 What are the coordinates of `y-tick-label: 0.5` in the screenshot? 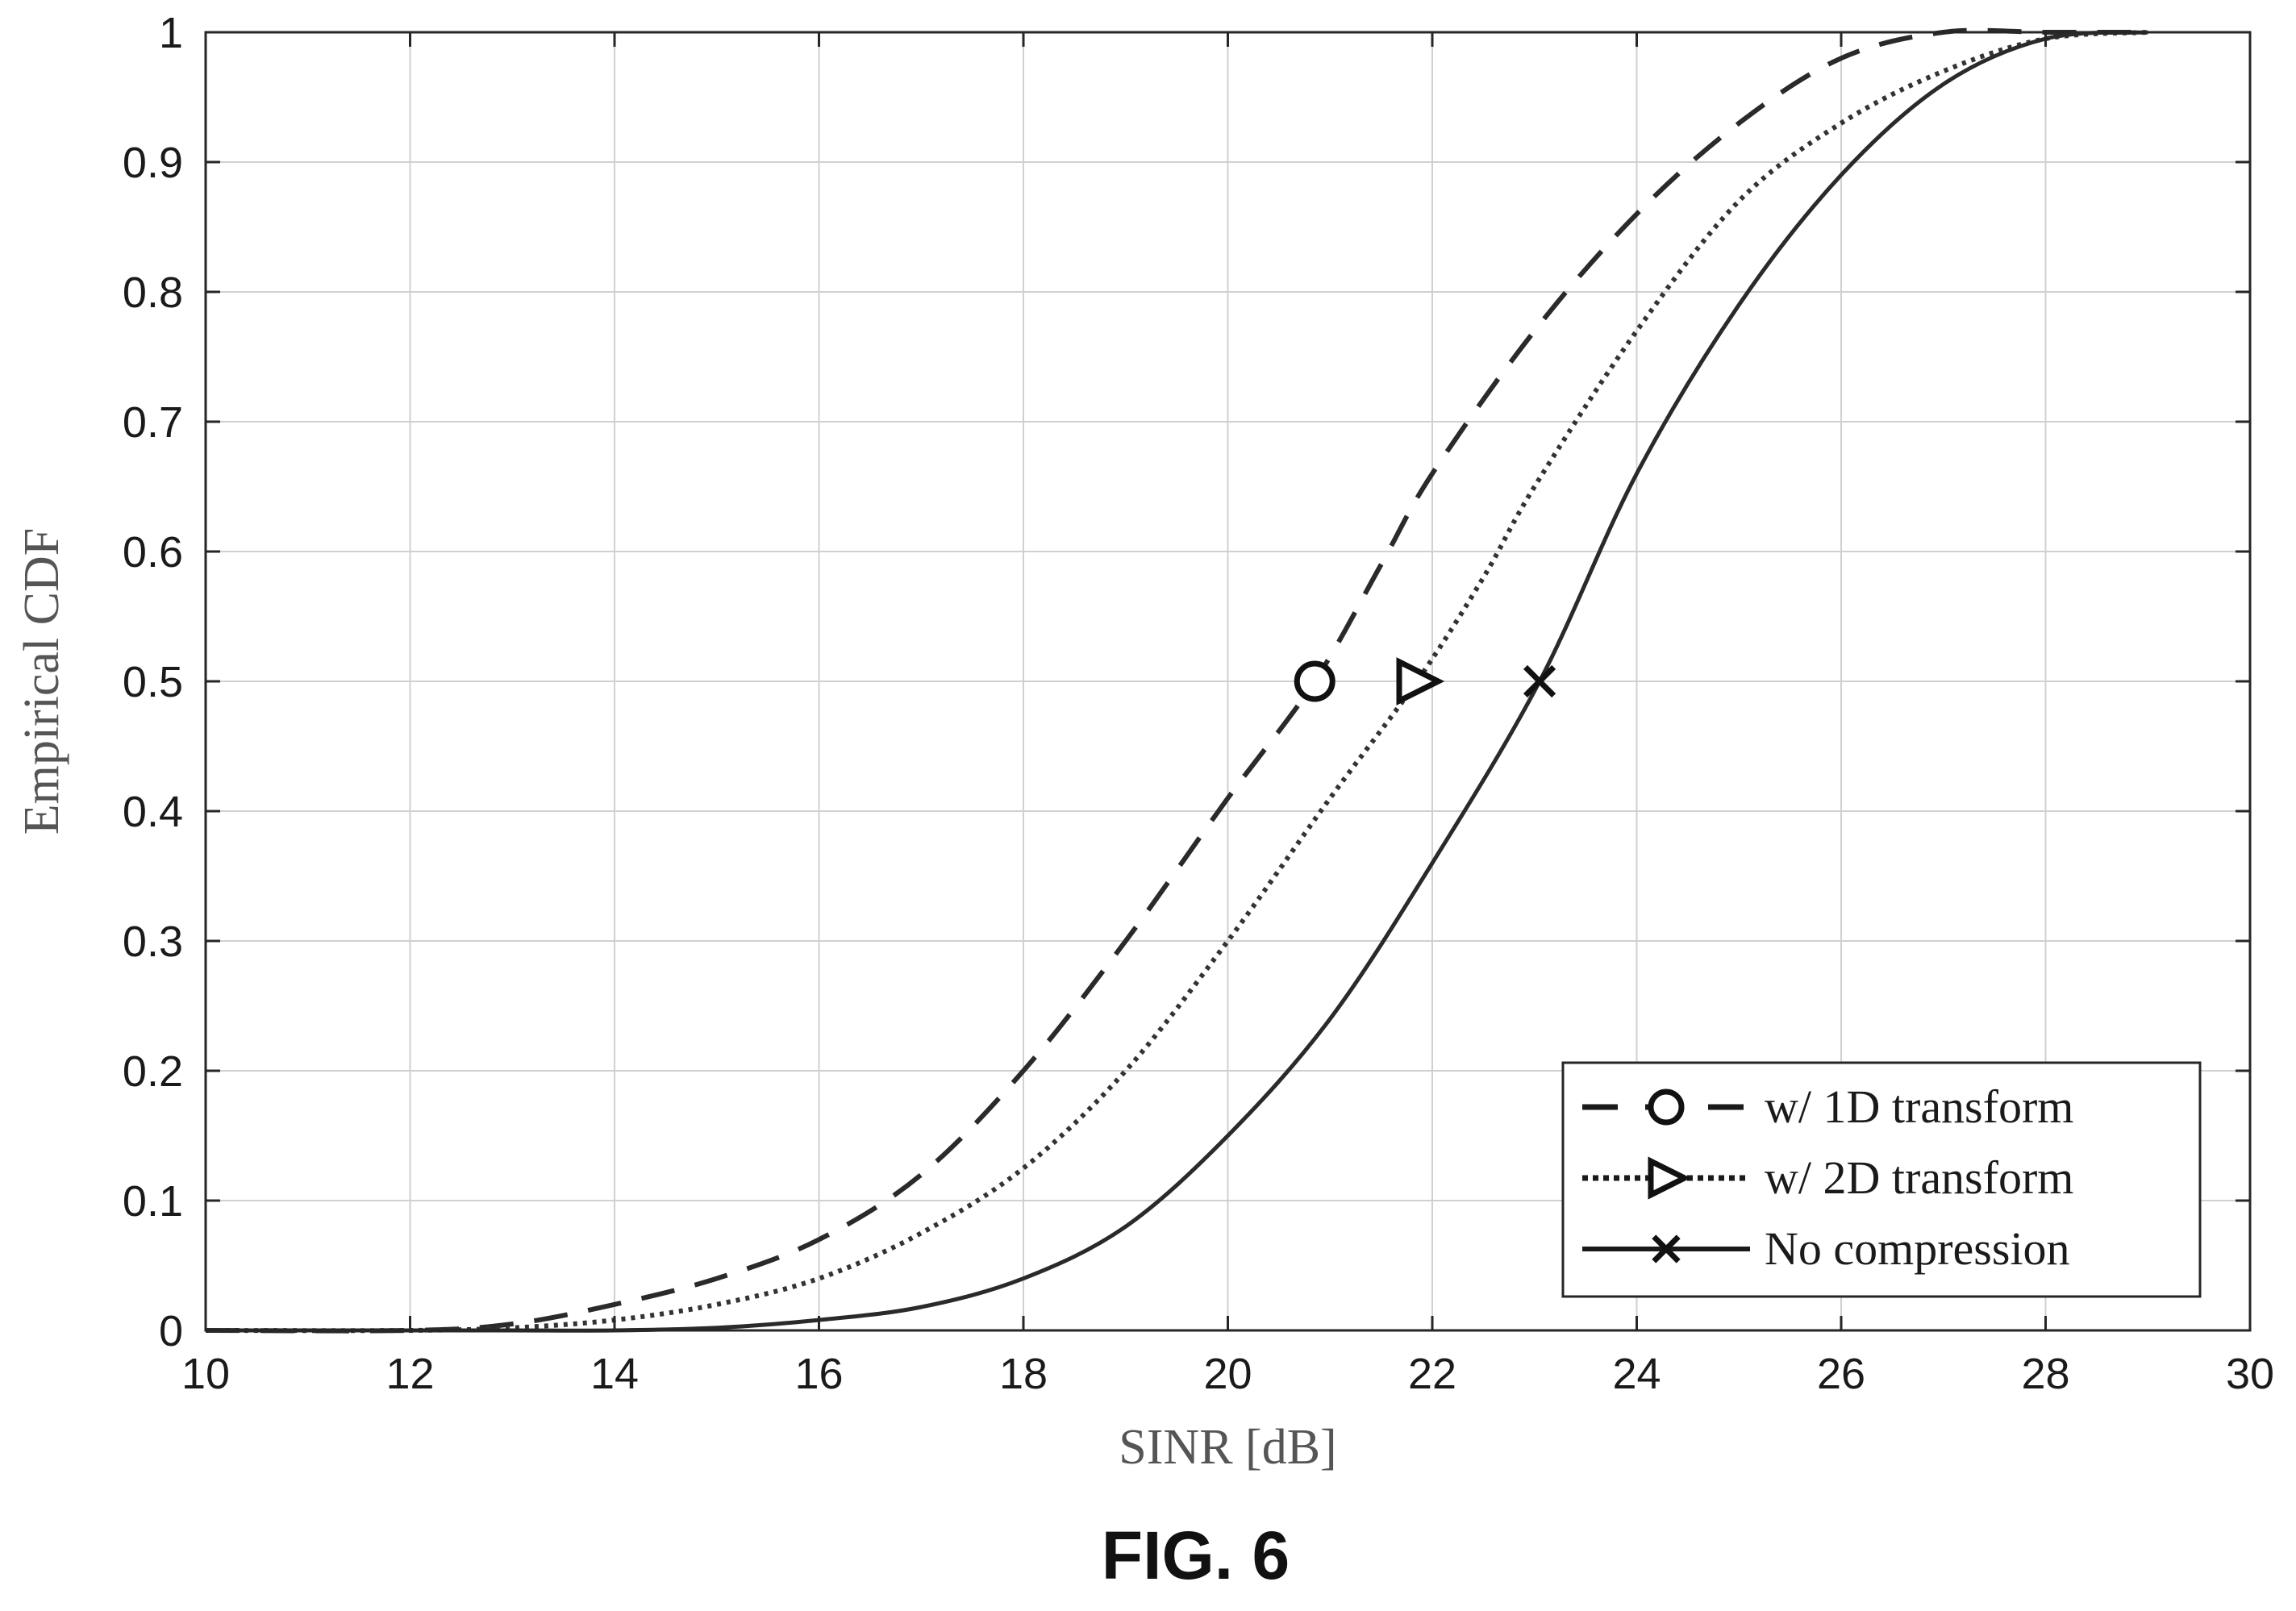 It's located at (153, 682).